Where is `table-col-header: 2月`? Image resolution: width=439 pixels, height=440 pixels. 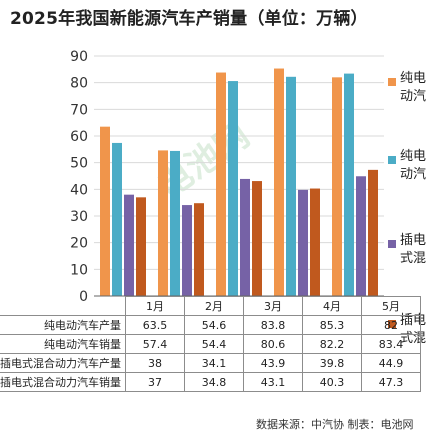 table-col-header: 2月 is located at coordinates (214, 306).